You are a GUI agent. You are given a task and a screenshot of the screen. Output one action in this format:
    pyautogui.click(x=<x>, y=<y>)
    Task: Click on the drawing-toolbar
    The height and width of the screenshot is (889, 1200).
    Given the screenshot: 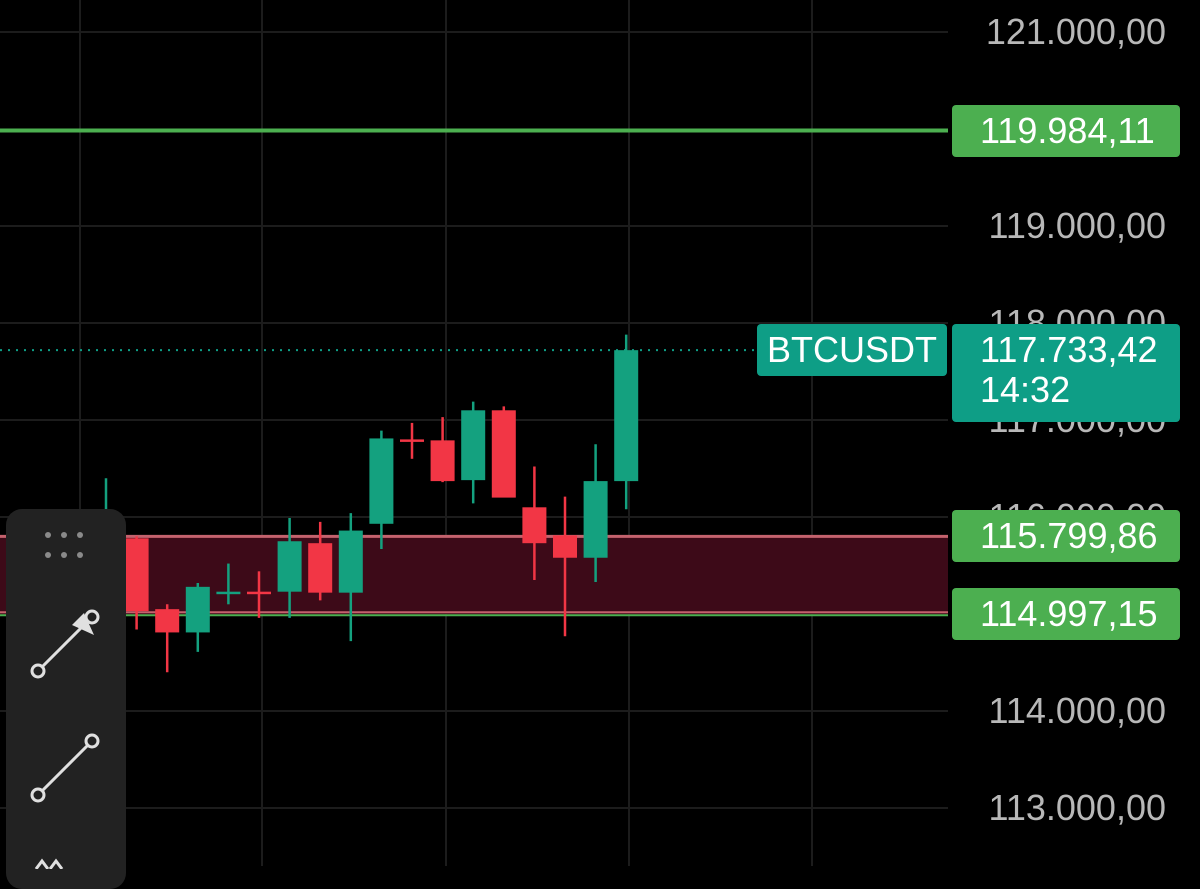 What is the action you would take?
    pyautogui.click(x=66, y=699)
    